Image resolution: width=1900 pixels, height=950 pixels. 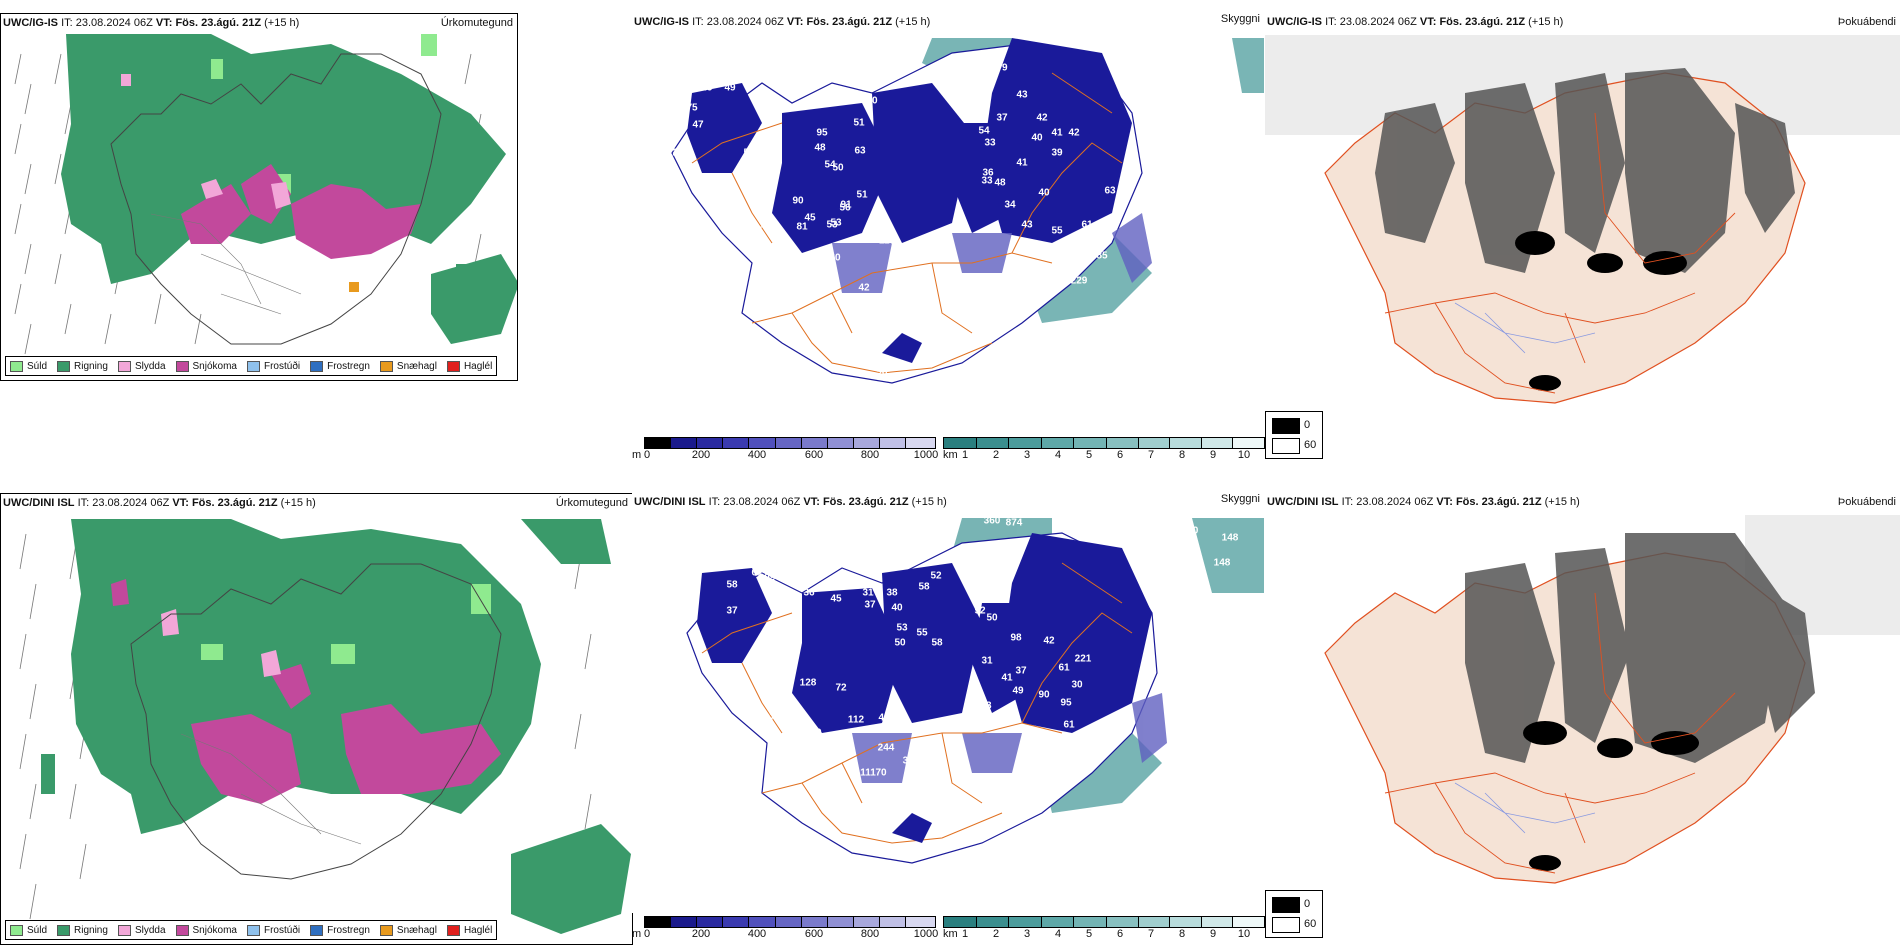 What do you see at coordinates (926, 455) in the screenshot?
I see `colorbar-tick: 1000` at bounding box center [926, 455].